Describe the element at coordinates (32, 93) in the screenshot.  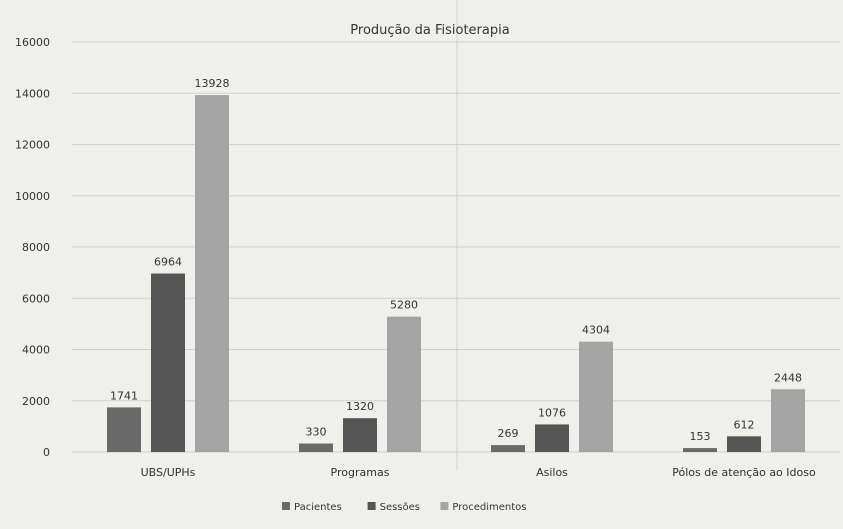
I see `y-tick-label-7: 14000` at that location.